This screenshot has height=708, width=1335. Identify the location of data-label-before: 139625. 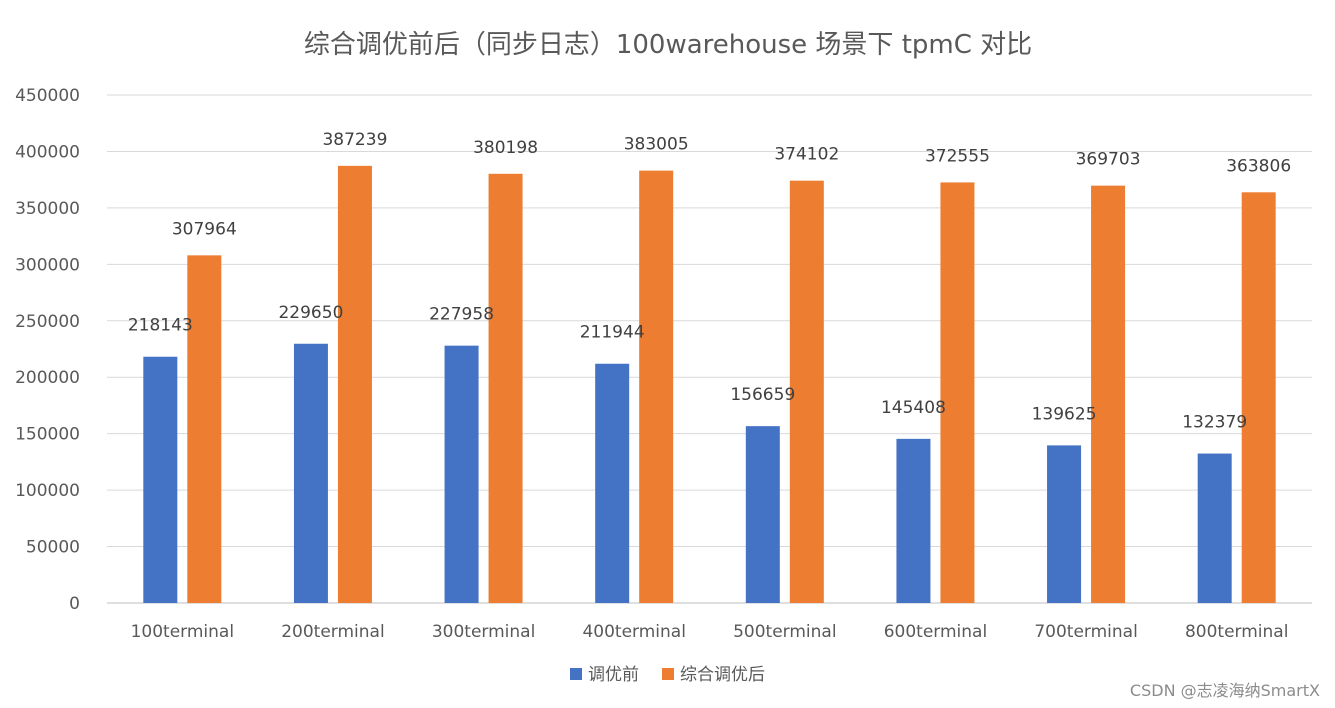
(1064, 414).